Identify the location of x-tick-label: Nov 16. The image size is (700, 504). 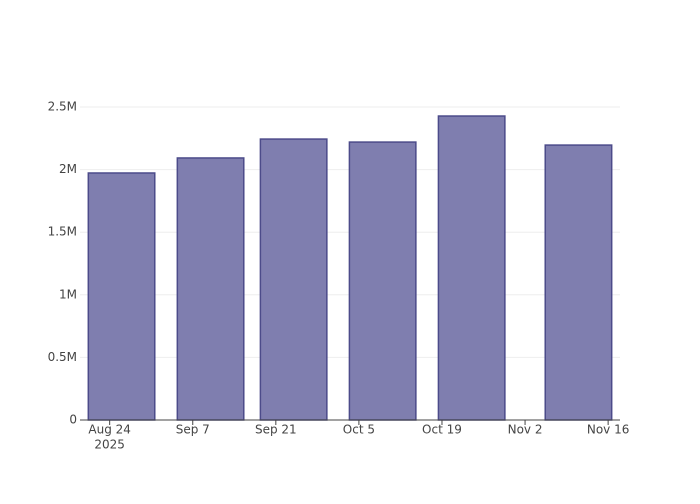
(608, 430).